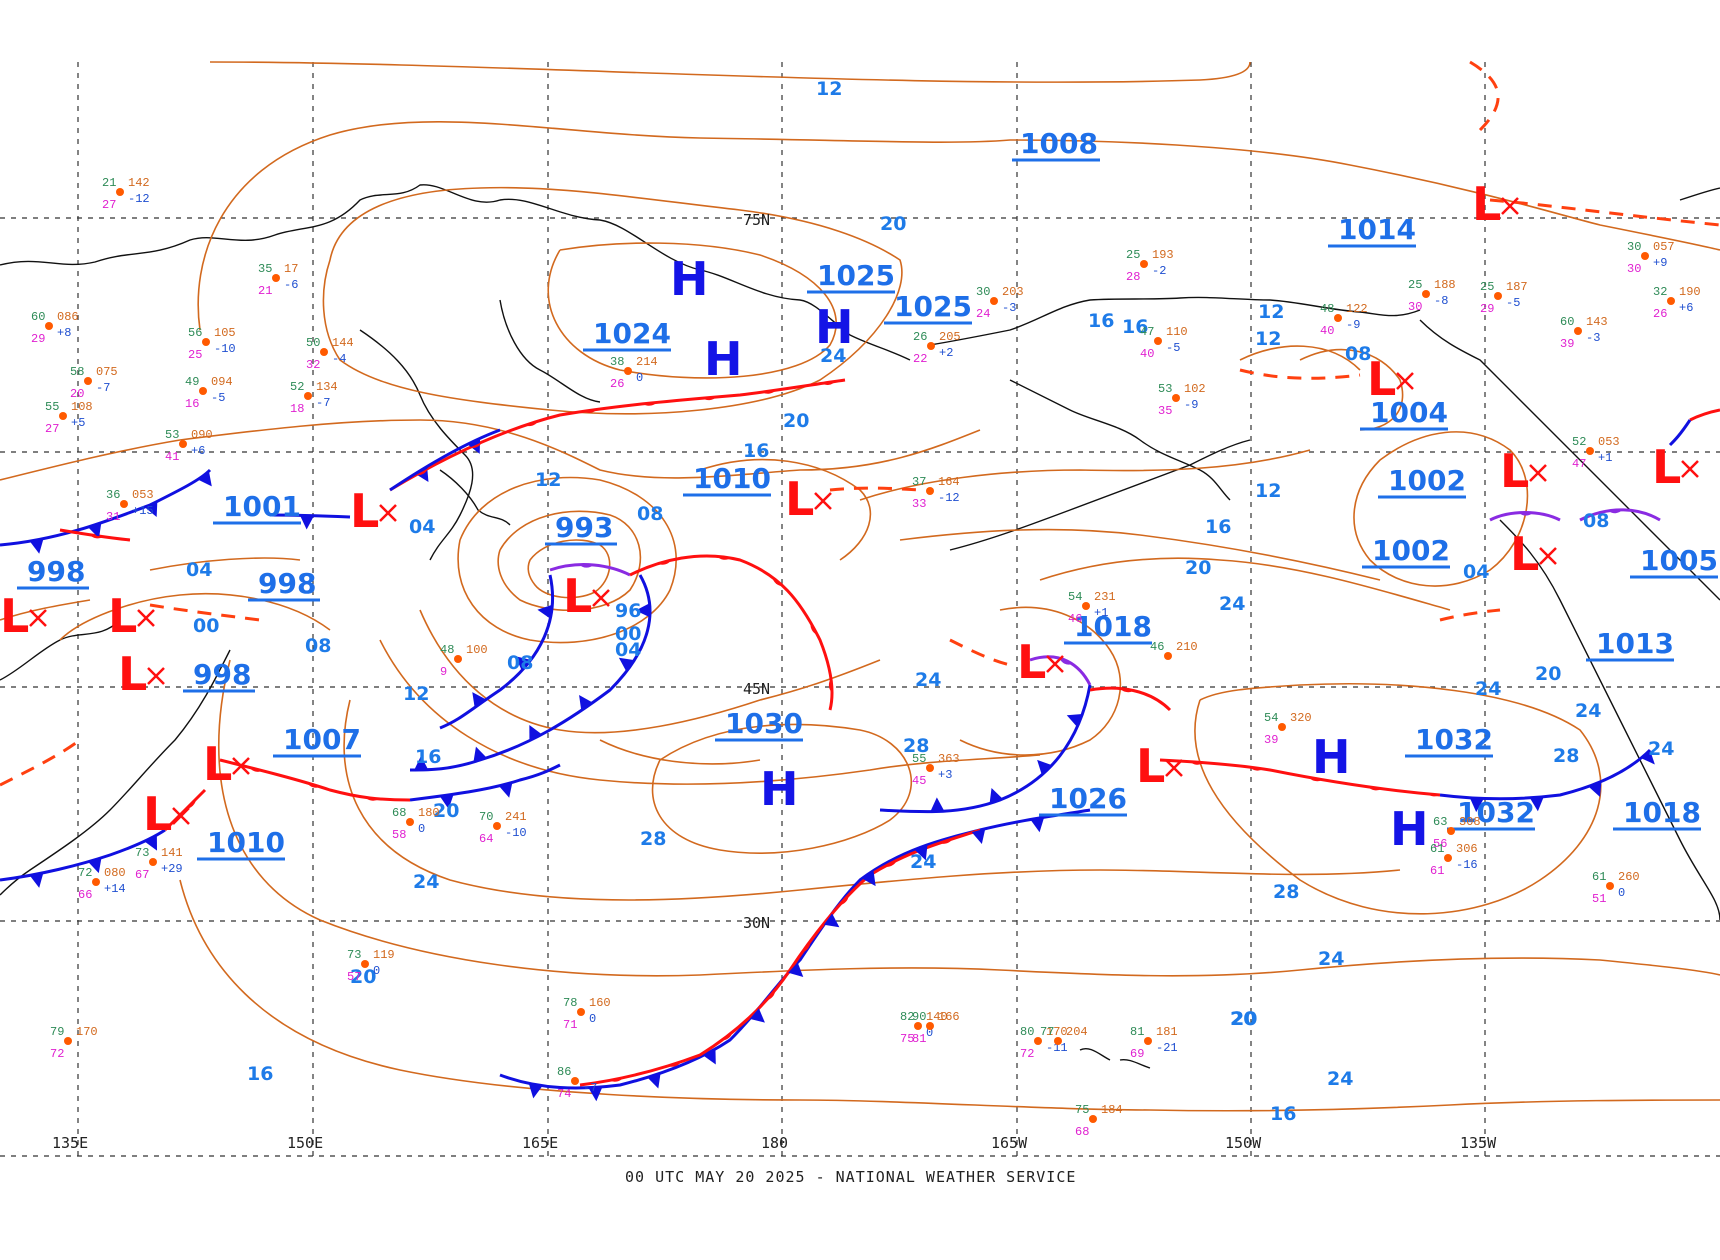 The width and height of the screenshot is (1720, 1260). What do you see at coordinates (1457, 833) in the screenshot?
I see `station-plot: 63 308 56` at bounding box center [1457, 833].